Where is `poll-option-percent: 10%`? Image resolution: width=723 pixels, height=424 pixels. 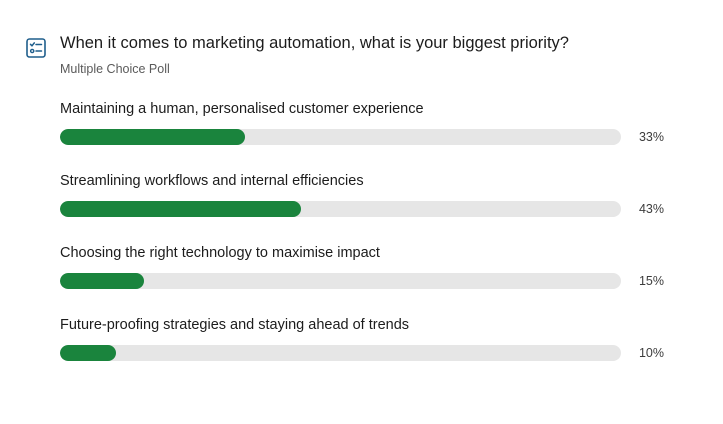
poll-option-percent: 10% is located at coordinates (651, 353).